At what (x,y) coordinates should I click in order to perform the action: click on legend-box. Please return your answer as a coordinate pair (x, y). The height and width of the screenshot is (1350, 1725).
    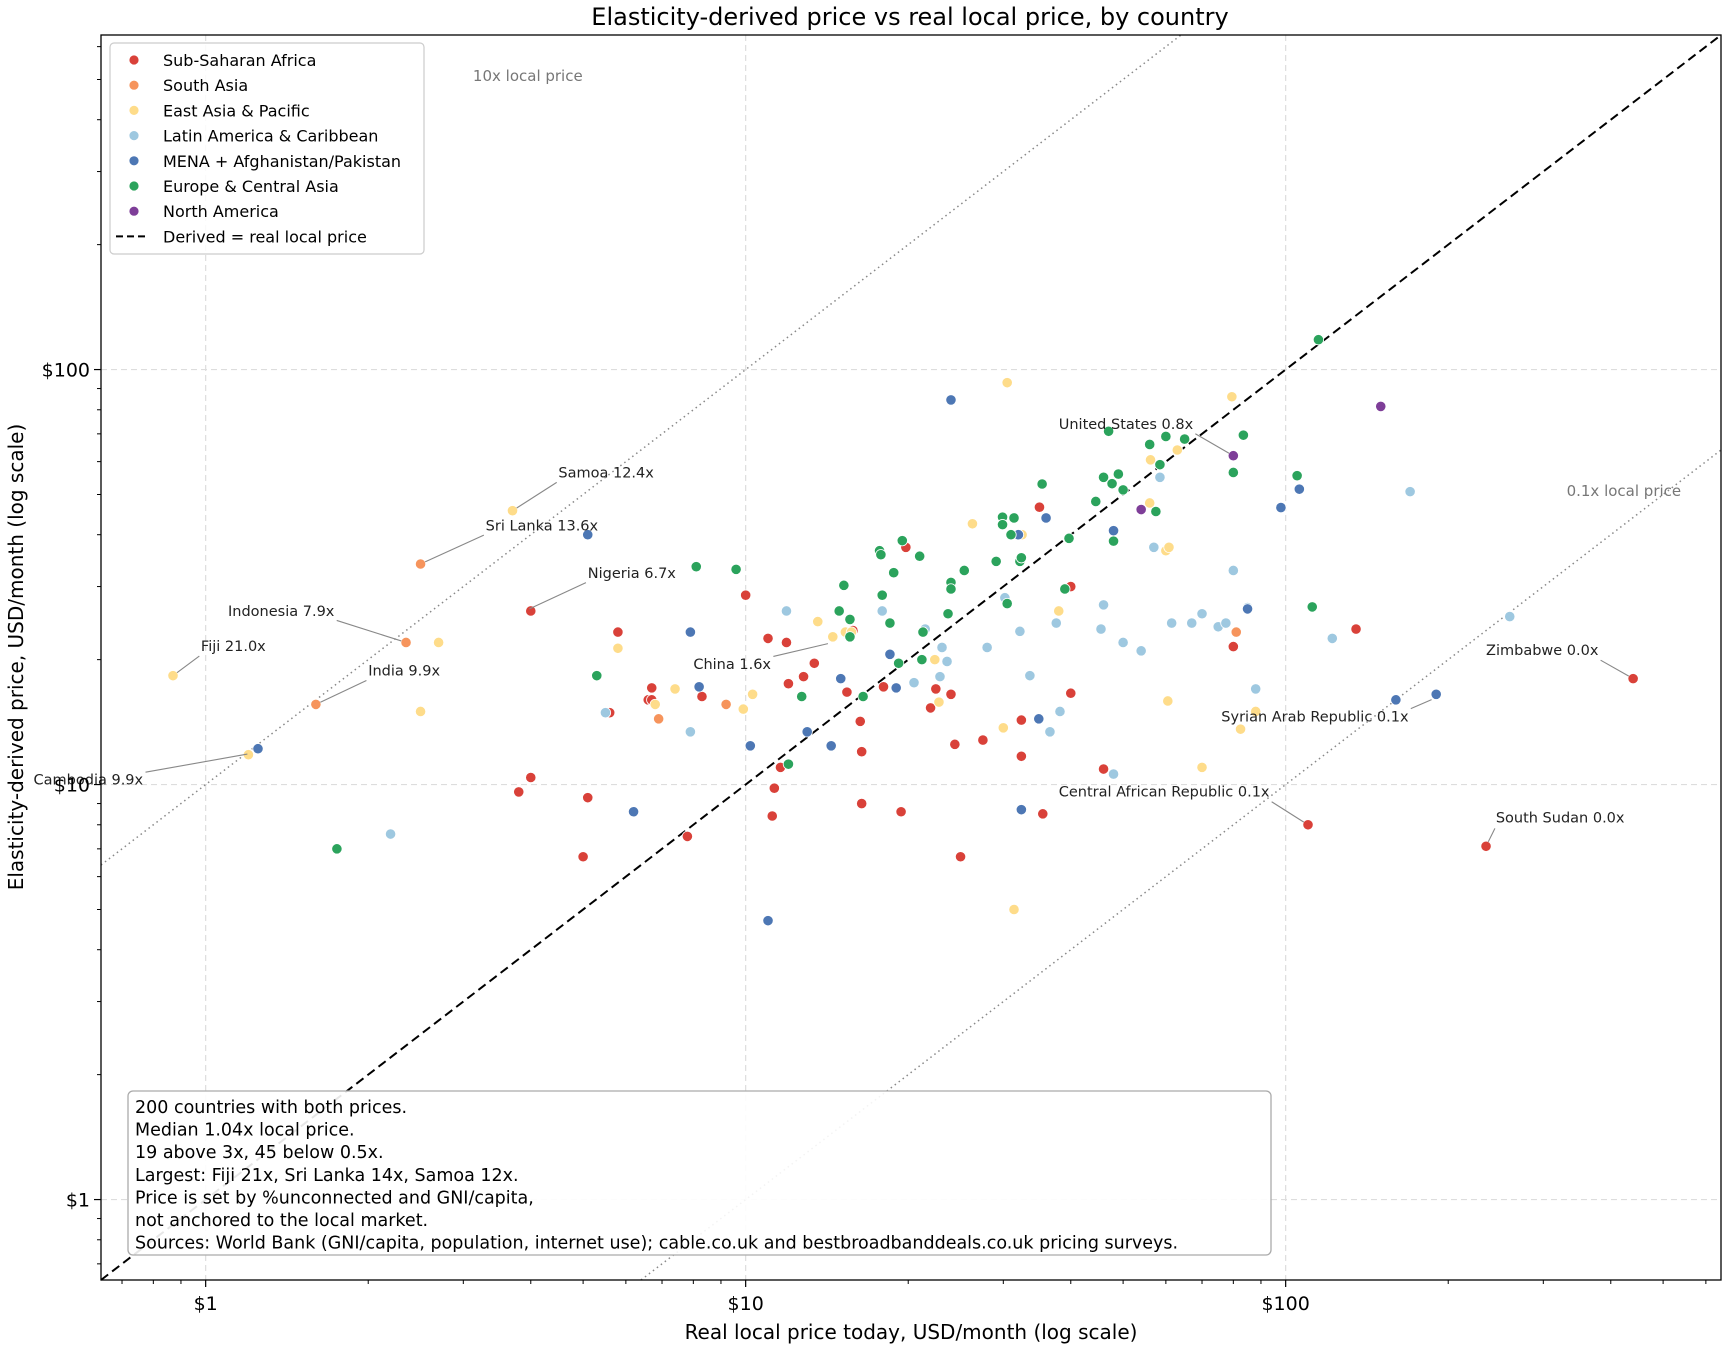
    Looking at the image, I should click on (267, 148).